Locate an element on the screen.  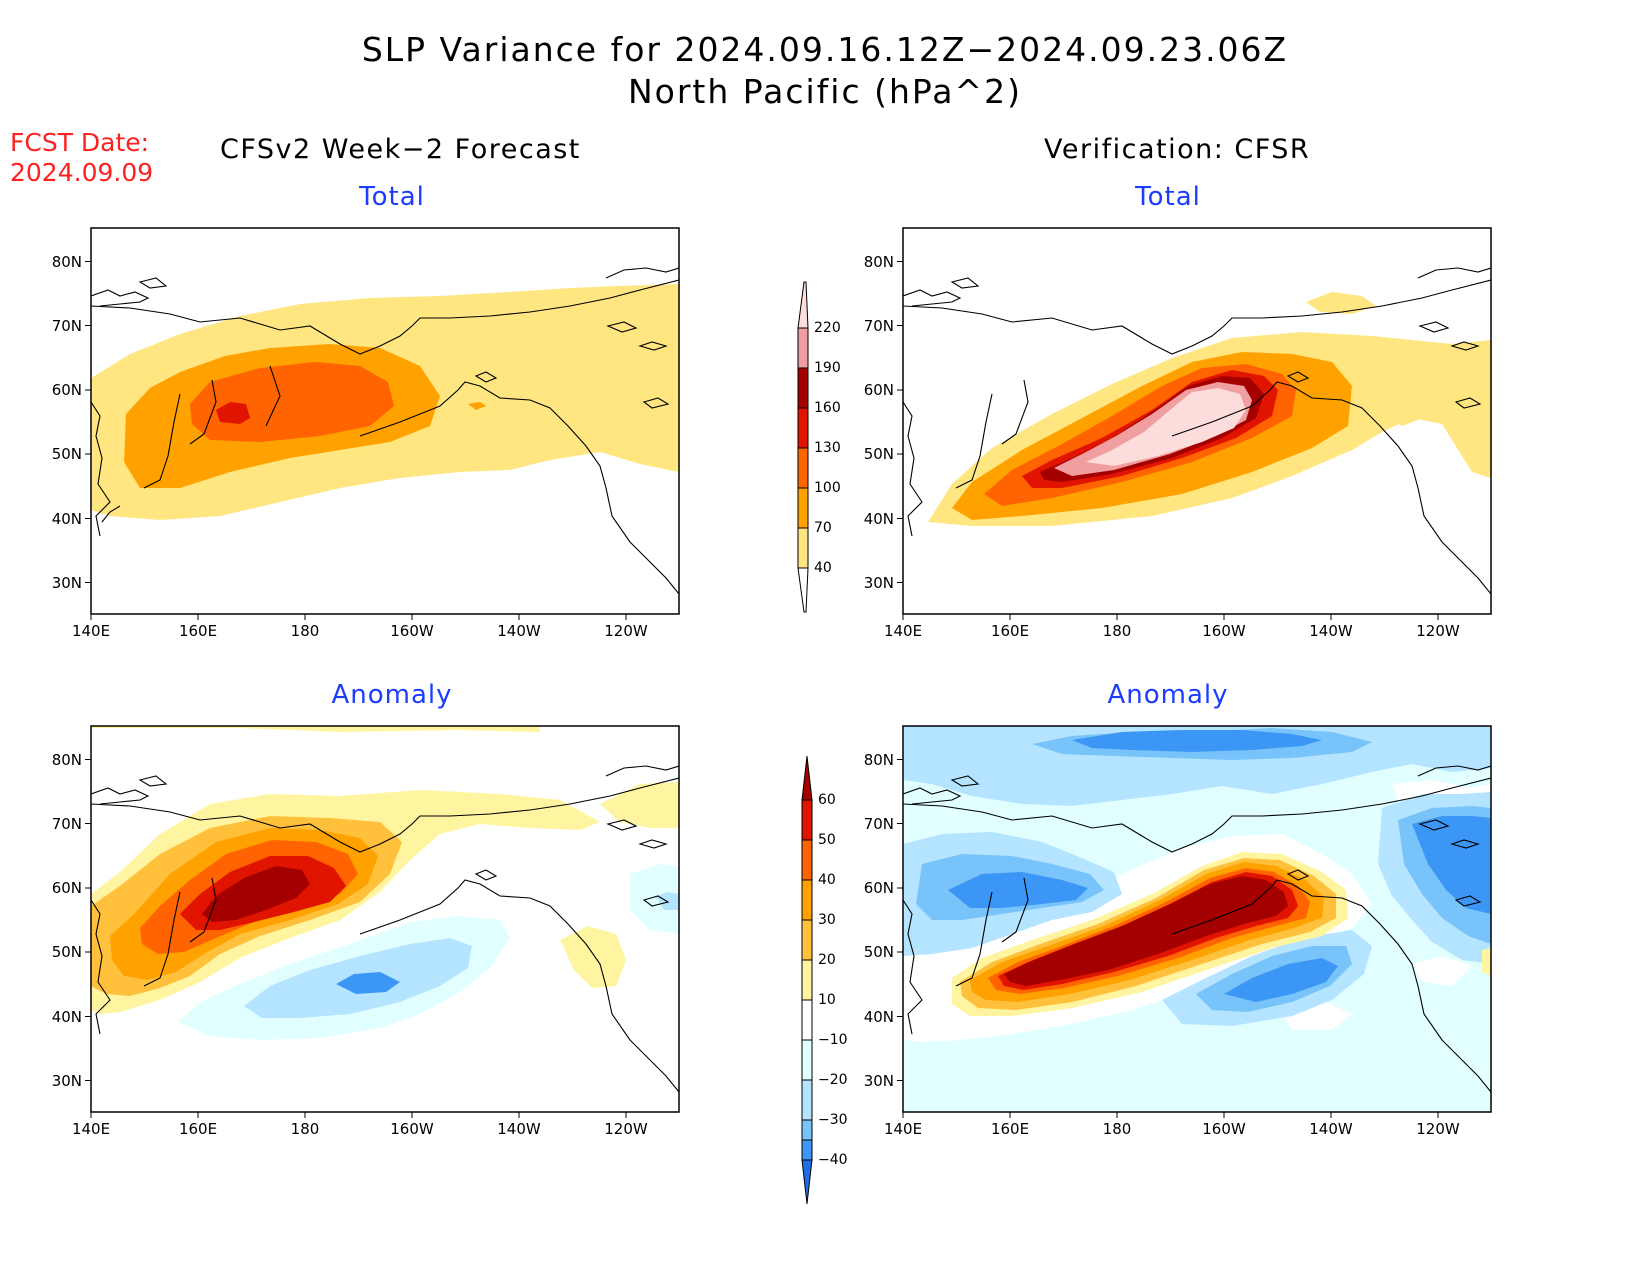
anomaly-shading-minus40-south is located at coordinates (1281, 980).